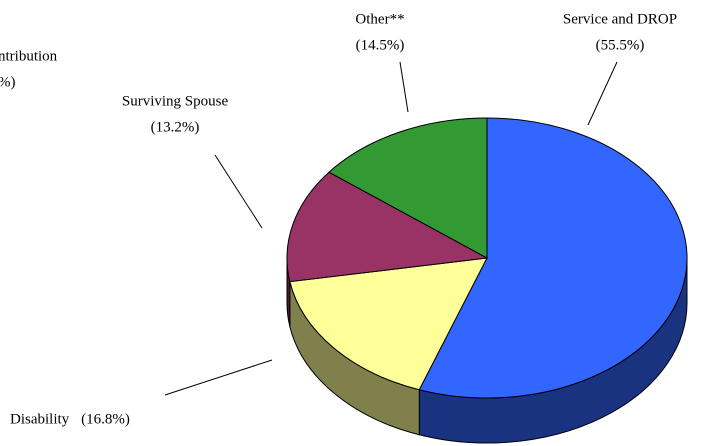 Image resolution: width=724 pixels, height=446 pixels. Describe the element at coordinates (29, 56) in the screenshot. I see `cropped-label: ntribution` at that location.